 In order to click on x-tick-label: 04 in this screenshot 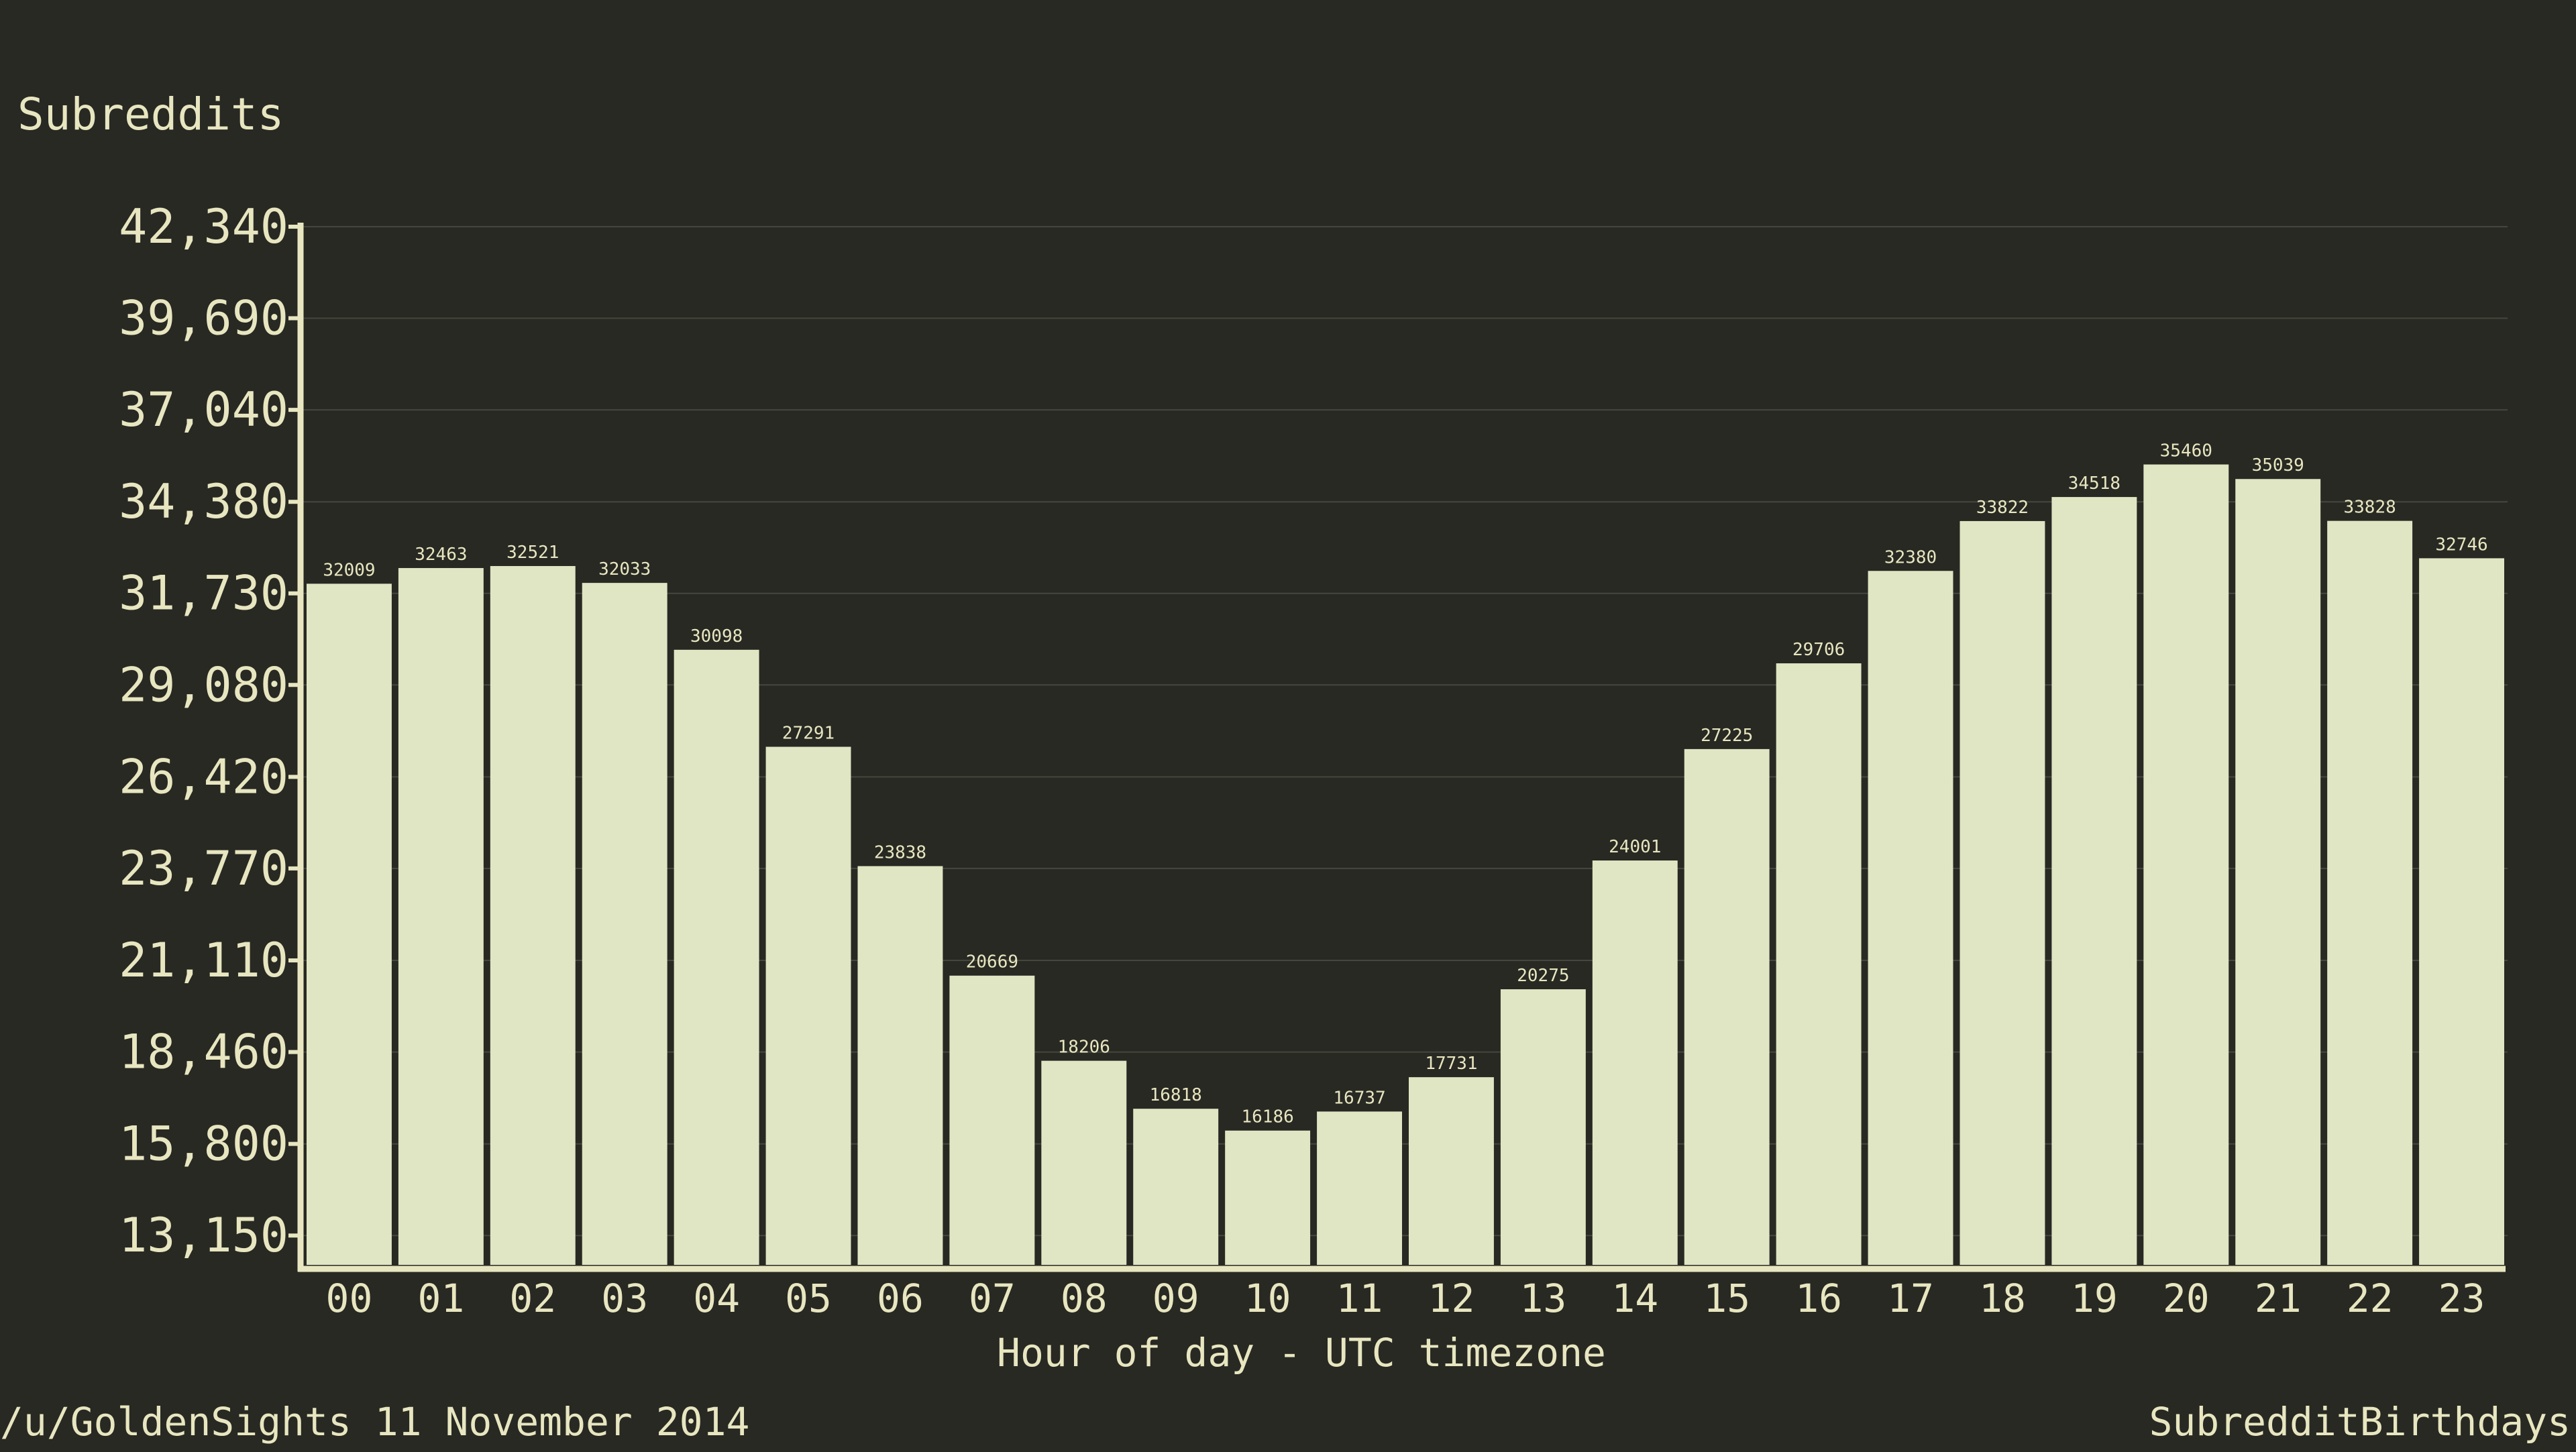, I will do `click(716, 1298)`.